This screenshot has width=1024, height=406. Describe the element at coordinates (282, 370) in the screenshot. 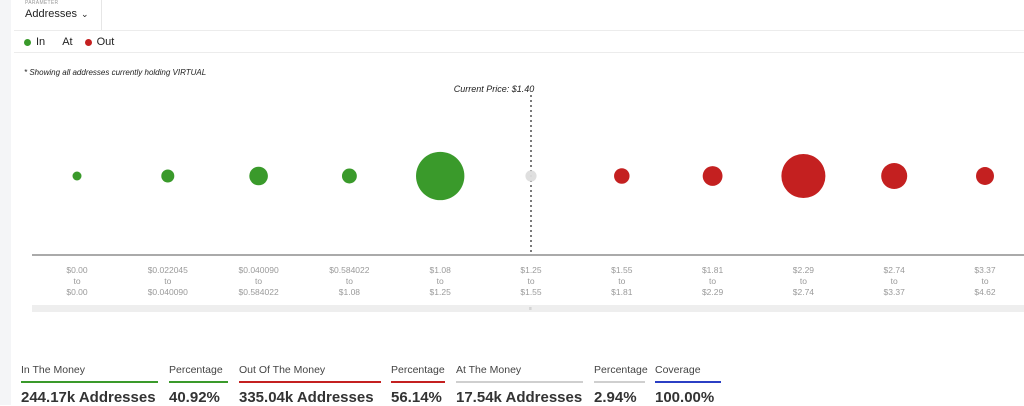

I see `stat-label: Out Of The Money` at that location.